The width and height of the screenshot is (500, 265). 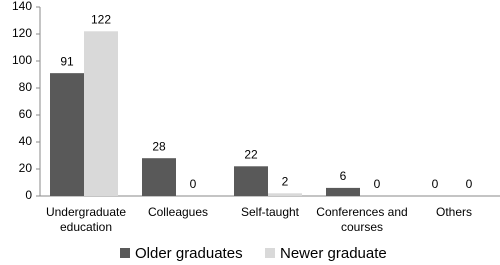 I want to click on x-tick-label: Colleagues, so click(x=178, y=212).